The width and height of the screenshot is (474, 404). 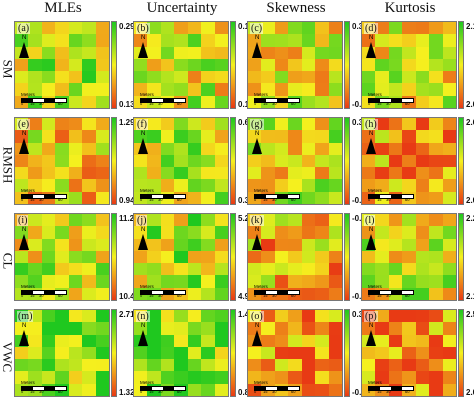 I want to click on color-bar-min: 1.32, so click(x=127, y=392).